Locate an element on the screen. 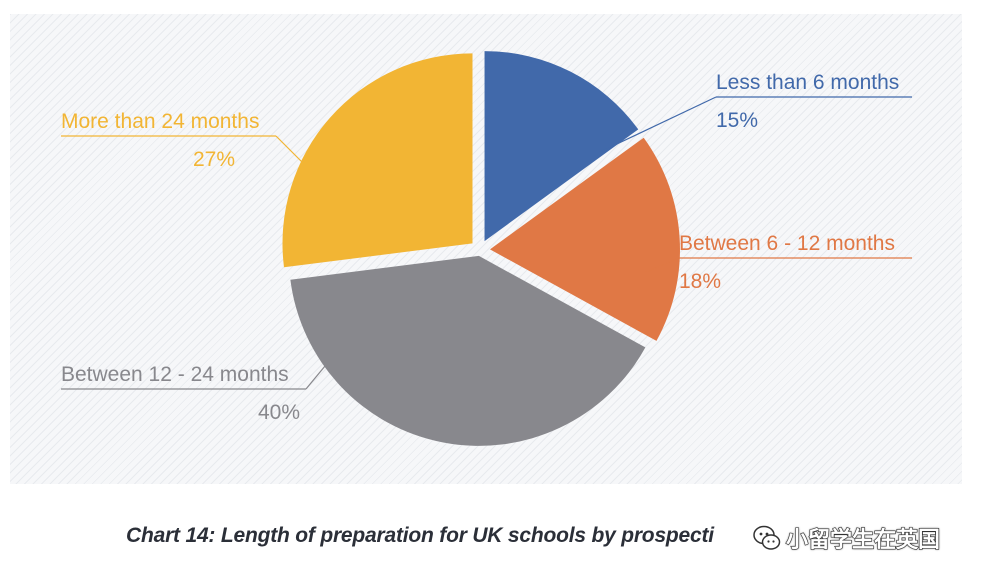 The height and width of the screenshot is (580, 992). slice-value-more-than-24-months: 27% is located at coordinates (214, 159).